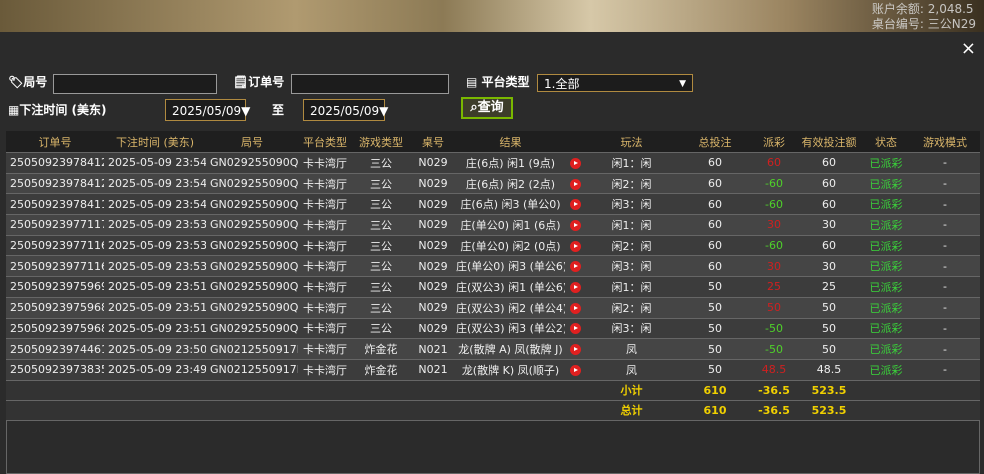 This screenshot has width=984, height=474. What do you see at coordinates (510, 349) in the screenshot?
I see `cell: 龙(散牌 A) 凤(散牌 J)` at bounding box center [510, 349].